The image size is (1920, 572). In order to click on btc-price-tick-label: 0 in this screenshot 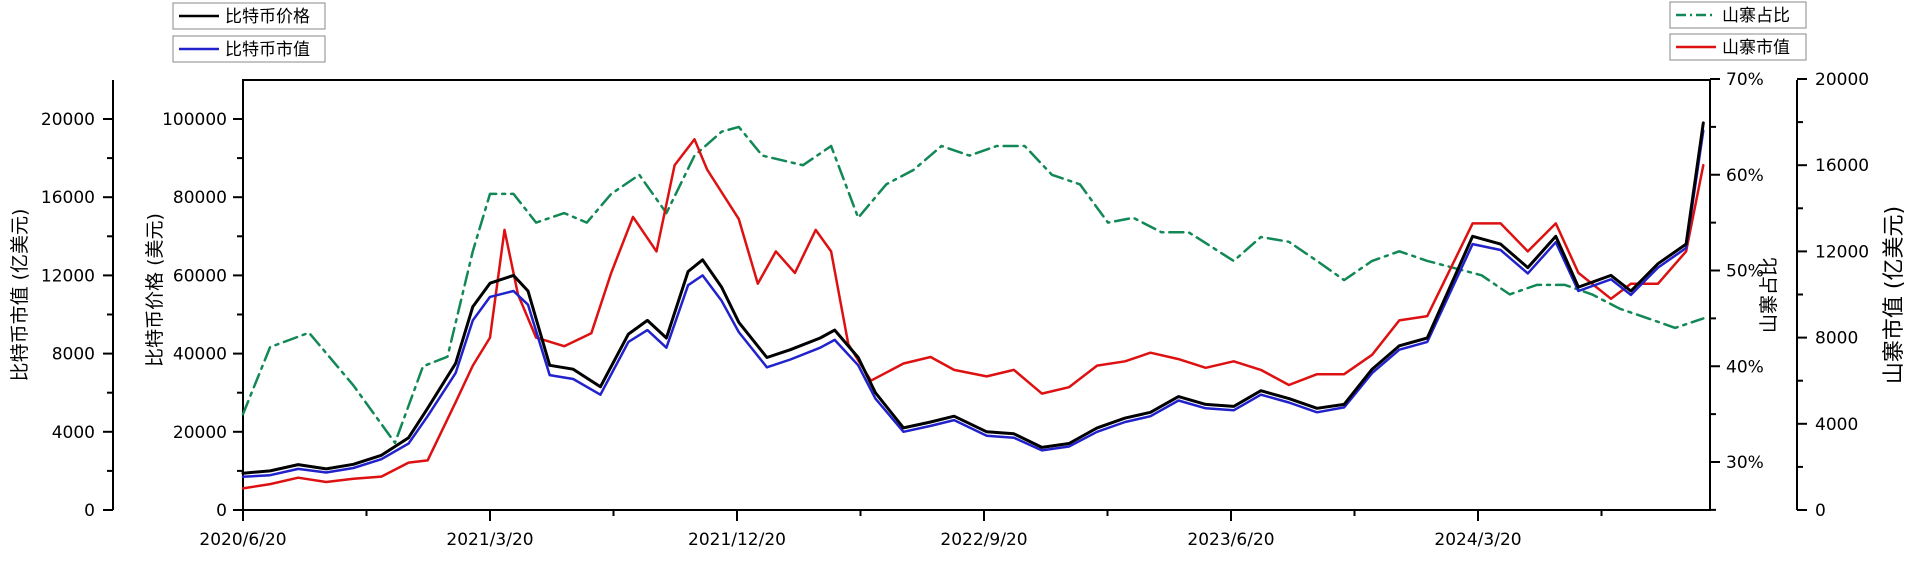, I will do `click(221, 511)`.